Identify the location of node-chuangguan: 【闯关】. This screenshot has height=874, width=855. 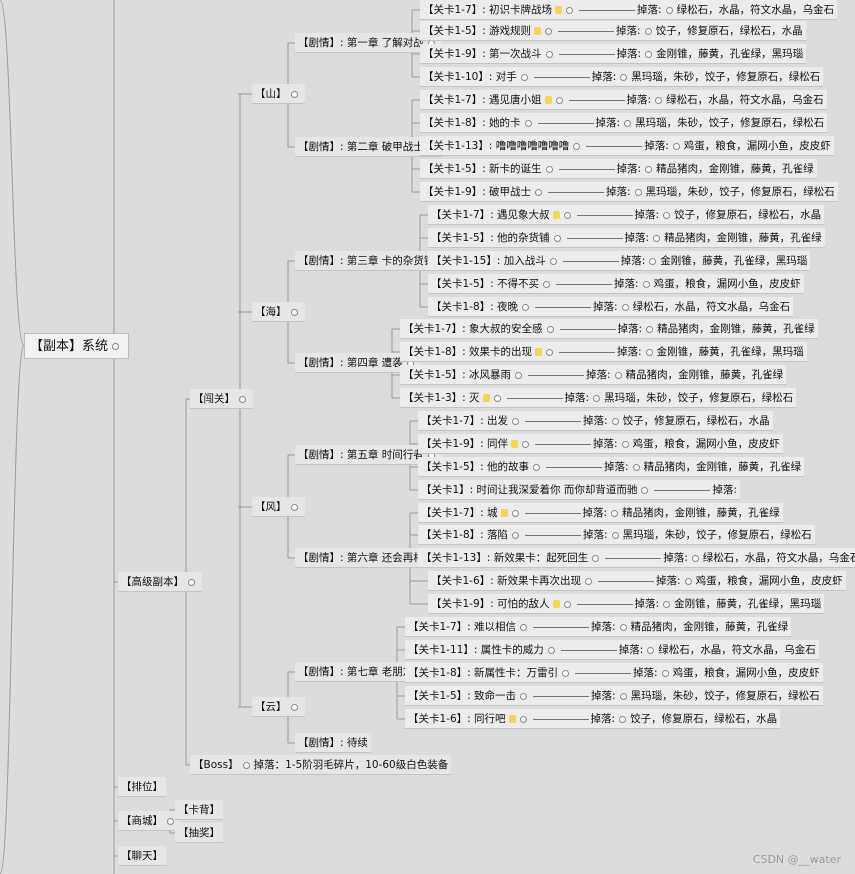
(221, 399).